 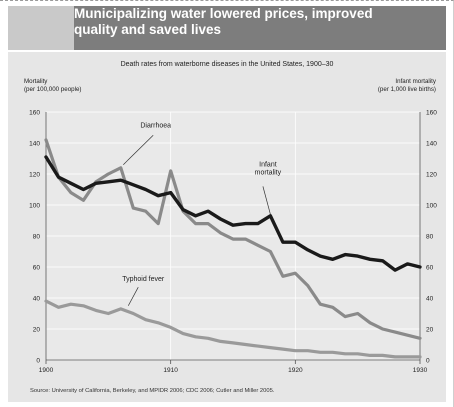 I want to click on x-tick-label: 1910, so click(x=170, y=370).